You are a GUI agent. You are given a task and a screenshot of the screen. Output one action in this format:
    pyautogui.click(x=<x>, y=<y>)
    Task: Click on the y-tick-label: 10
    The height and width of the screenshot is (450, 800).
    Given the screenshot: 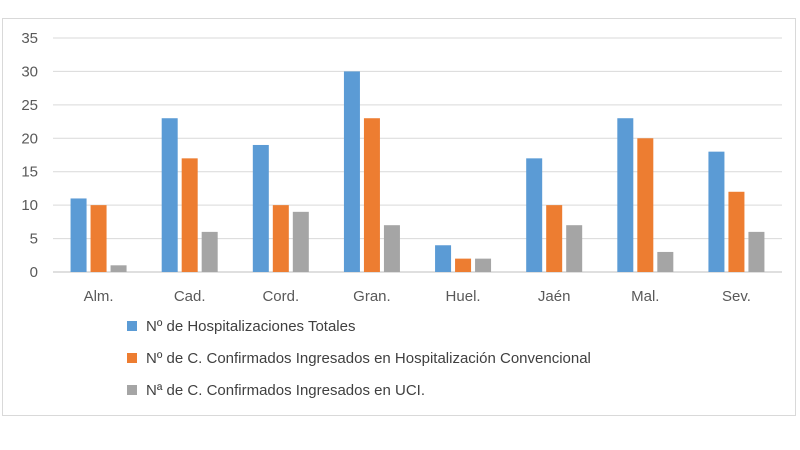 What is the action you would take?
    pyautogui.click(x=29, y=205)
    